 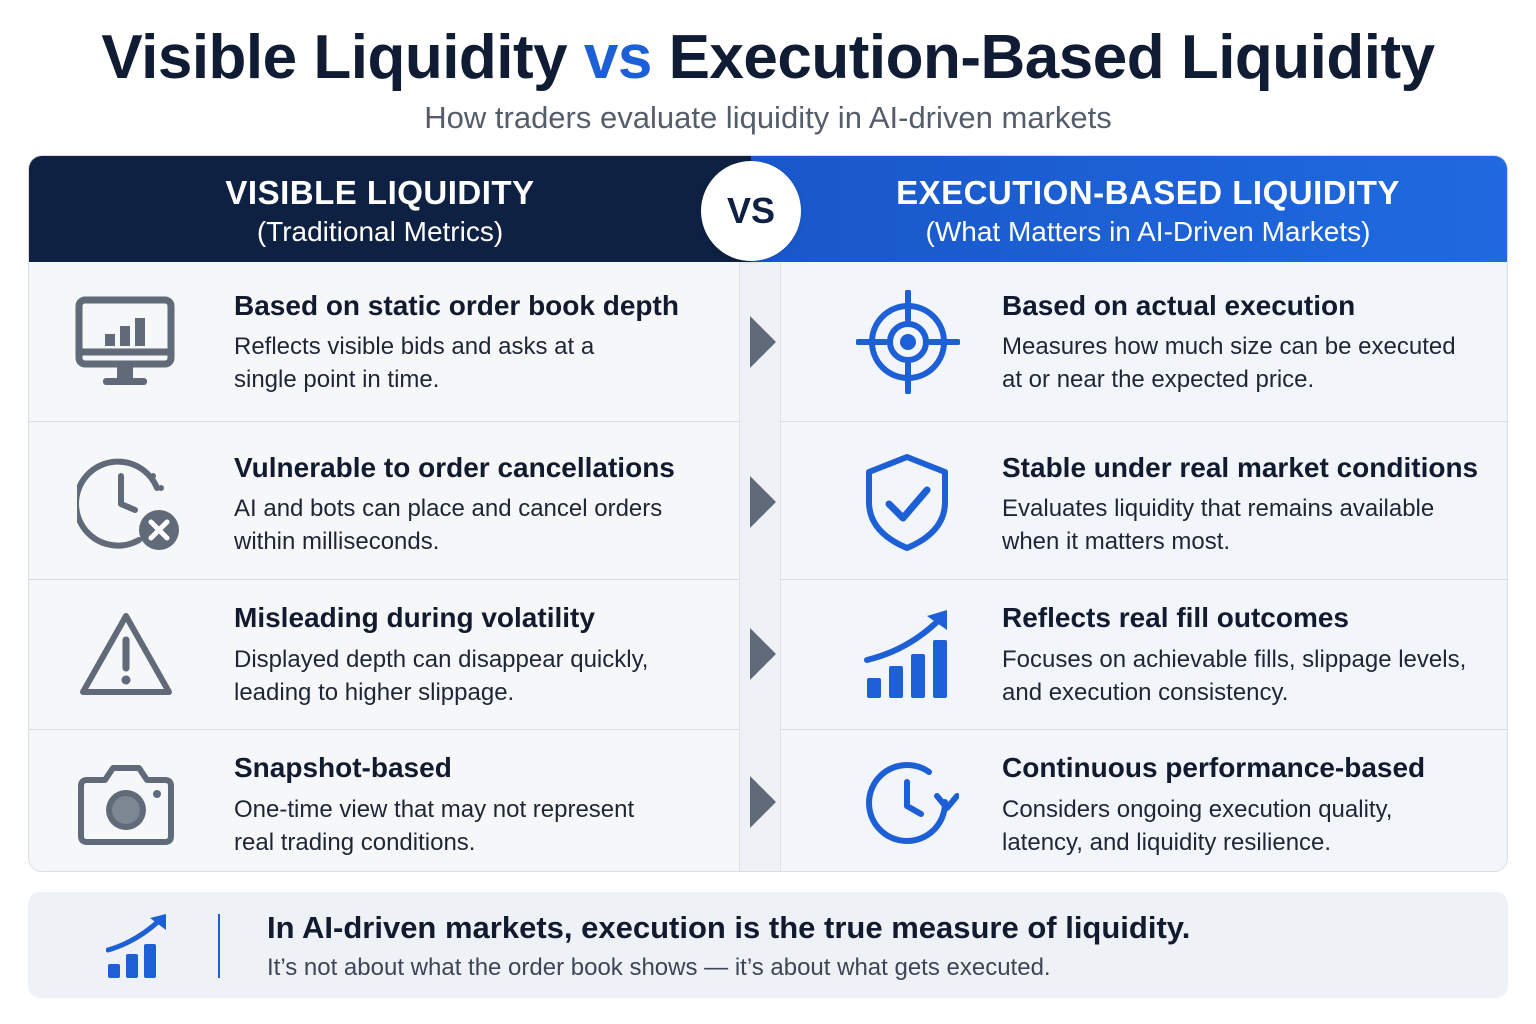 I want to click on left-row-4-line-1: One-time view that may not represent, so click(x=434, y=809).